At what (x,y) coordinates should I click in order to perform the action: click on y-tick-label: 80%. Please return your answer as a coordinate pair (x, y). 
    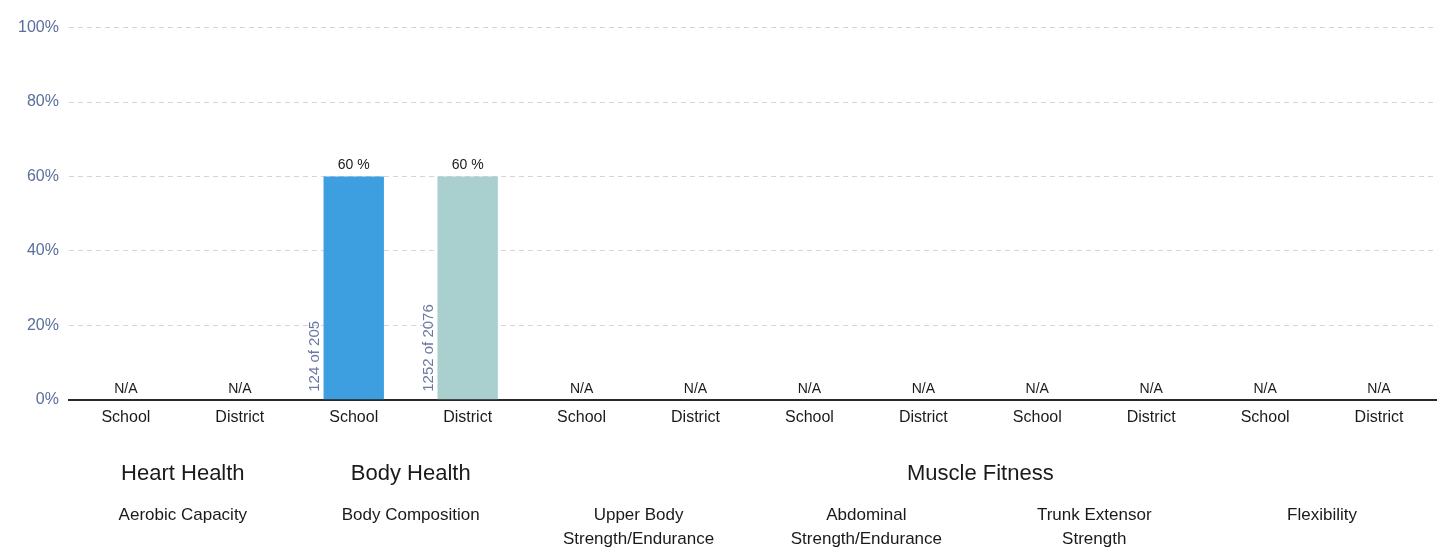
    Looking at the image, I should click on (42, 101).